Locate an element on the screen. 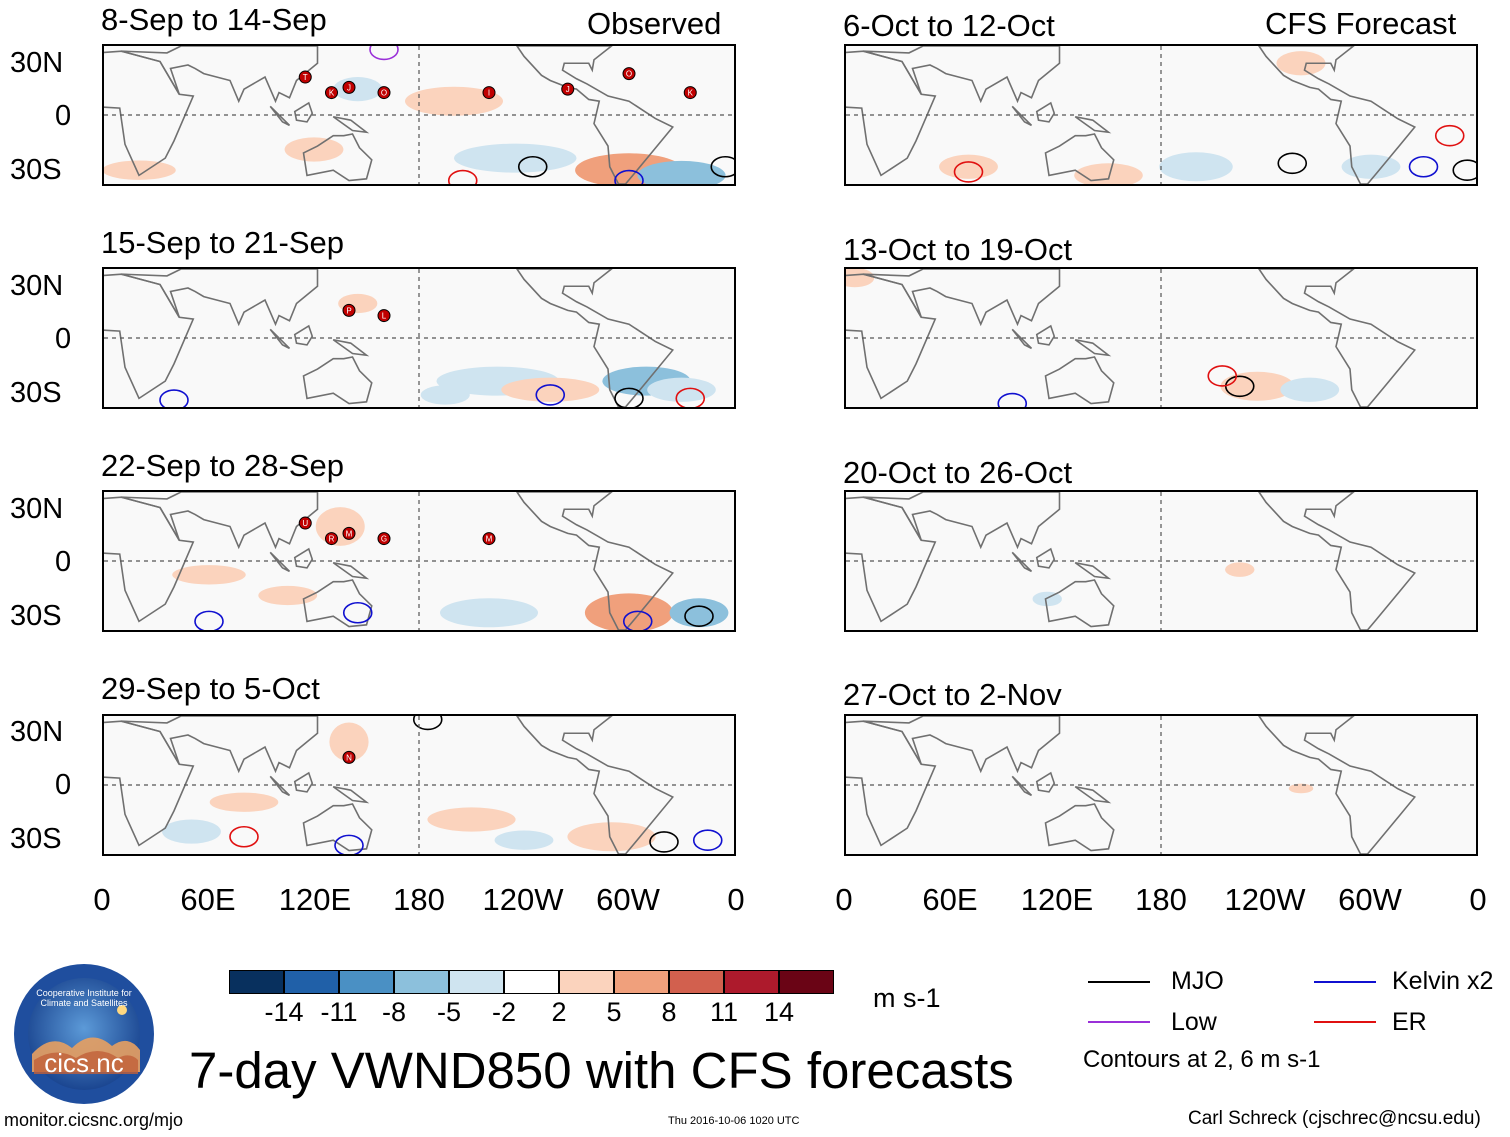 This screenshot has height=1137, width=1510. lon-label: 60W is located at coordinates (1370, 899).